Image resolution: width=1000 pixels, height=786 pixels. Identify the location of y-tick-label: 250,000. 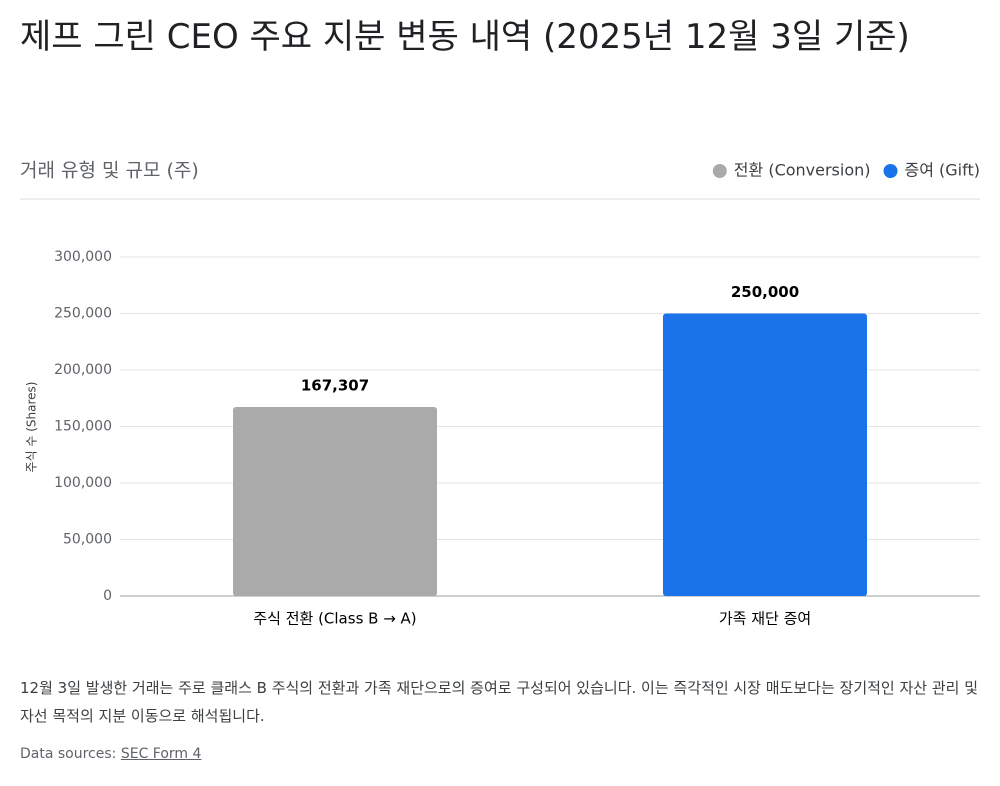
(83, 314).